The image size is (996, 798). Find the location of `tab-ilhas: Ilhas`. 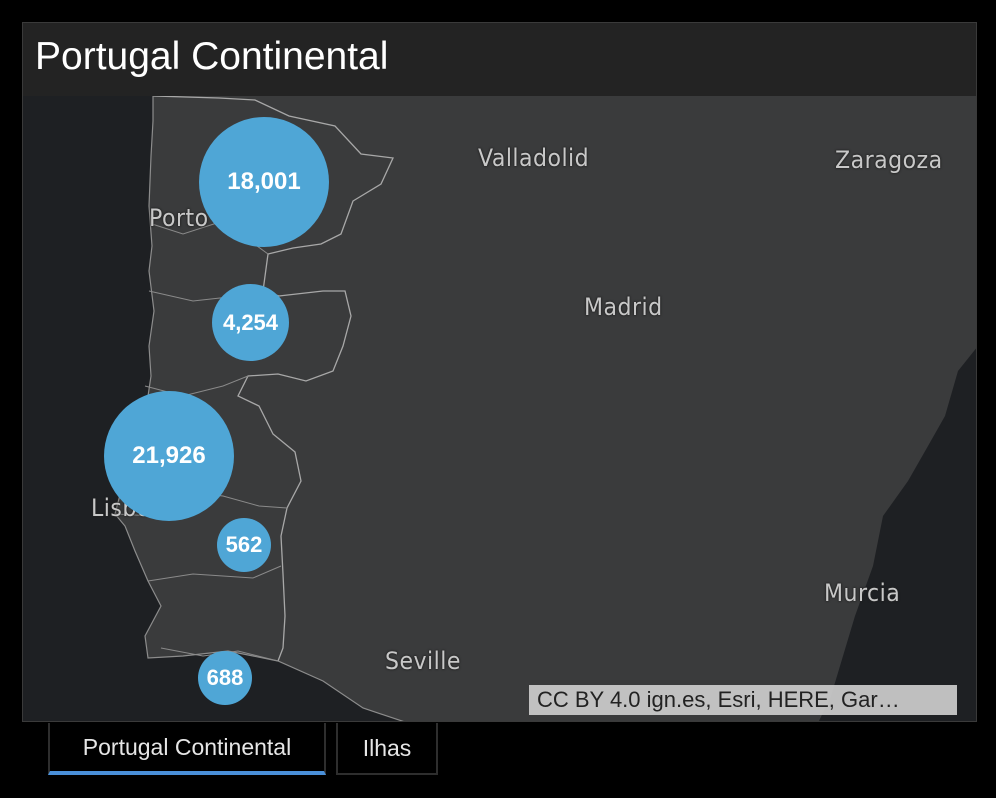

tab-ilhas: Ilhas is located at coordinates (387, 749).